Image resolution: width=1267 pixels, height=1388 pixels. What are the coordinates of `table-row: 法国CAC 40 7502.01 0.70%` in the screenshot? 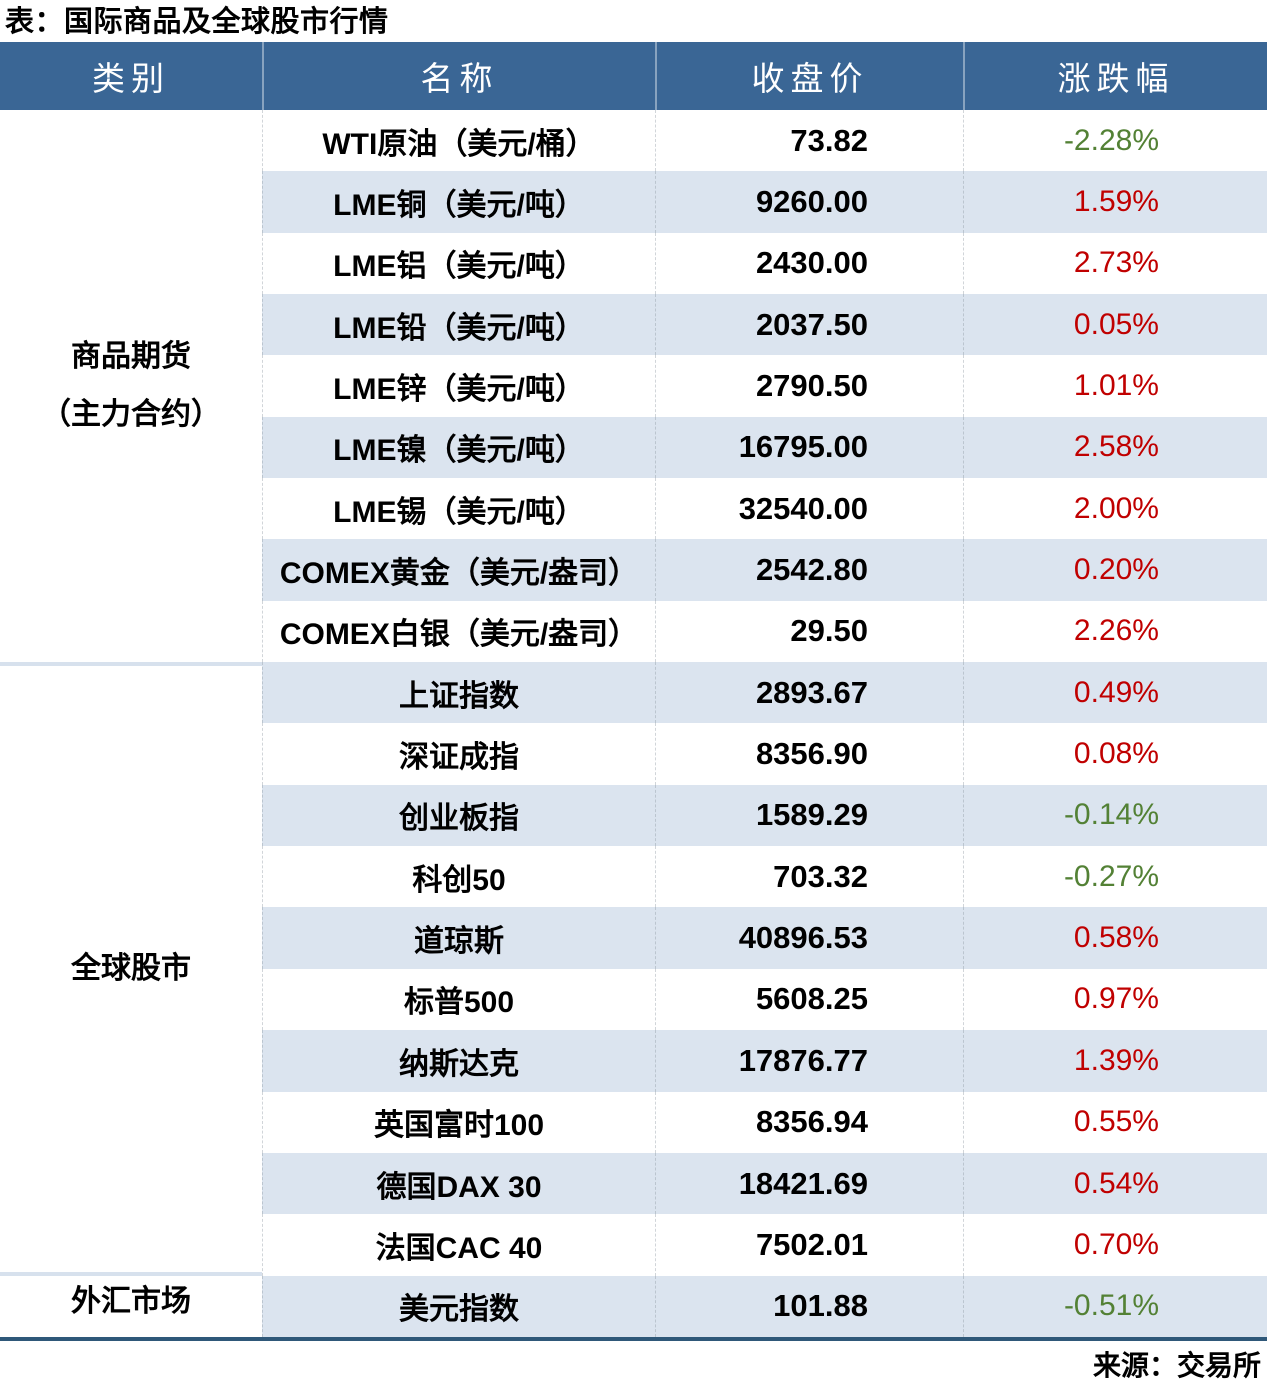 It's located at (764, 1245).